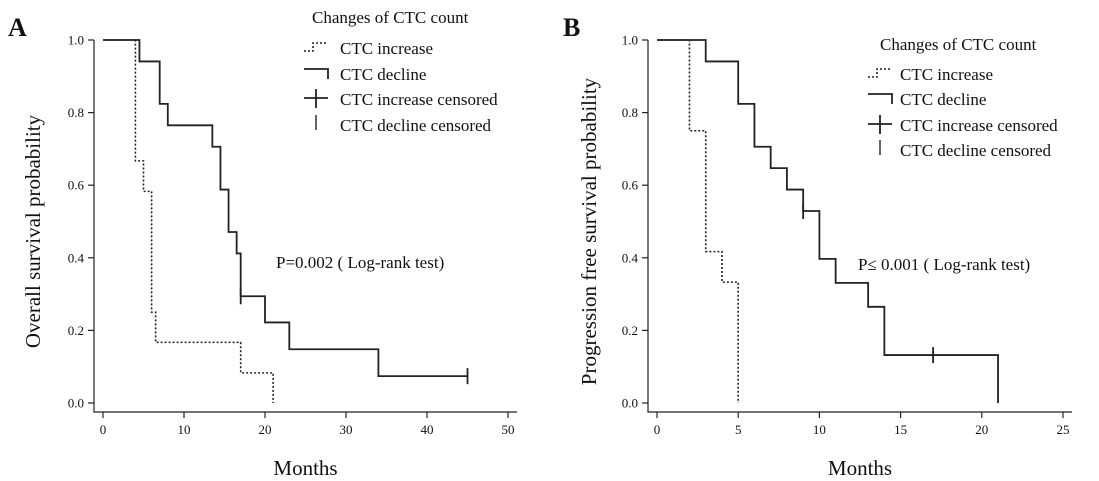 The width and height of the screenshot is (1099, 481). I want to click on x-tick-label: 40, so click(427, 429).